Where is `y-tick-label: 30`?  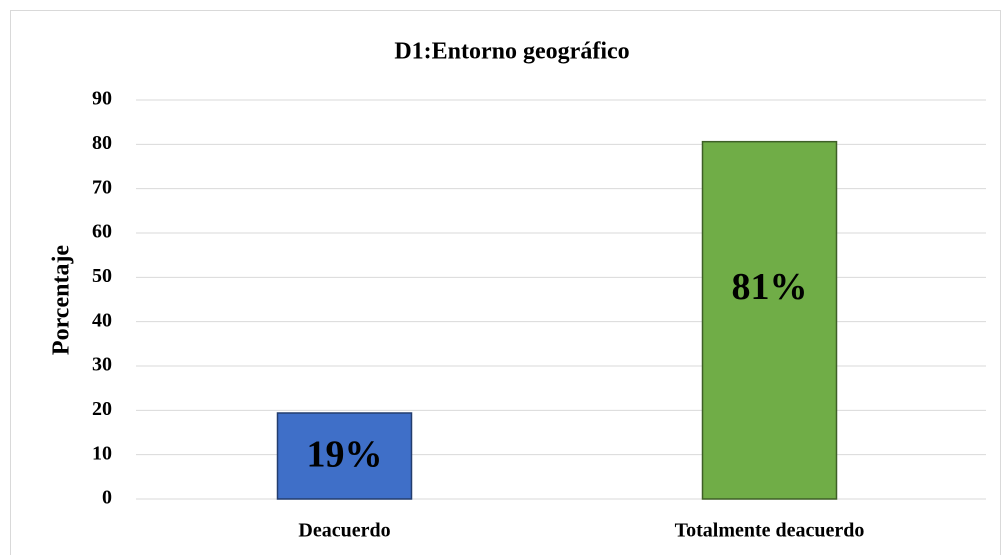
y-tick-label: 30 is located at coordinates (102, 365).